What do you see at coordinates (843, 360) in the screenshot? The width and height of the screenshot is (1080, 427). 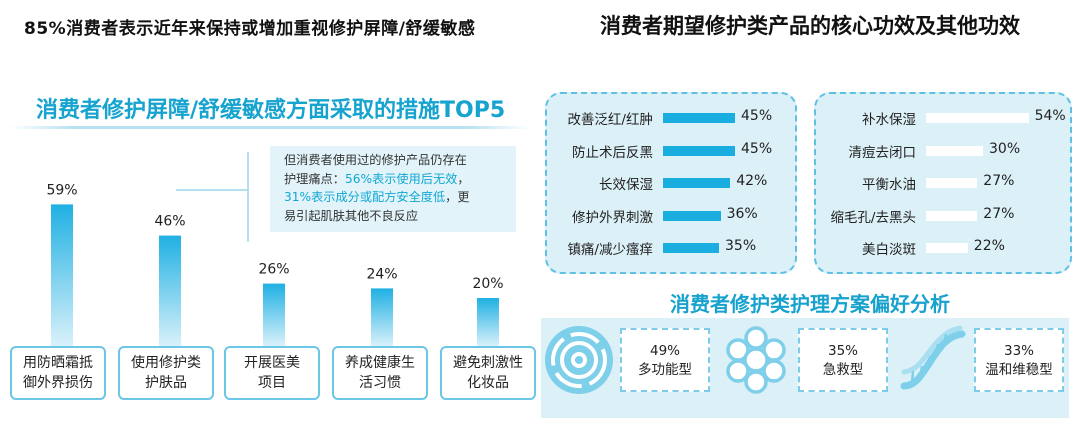 I see `preference-box-emergency: 35% 急救型` at bounding box center [843, 360].